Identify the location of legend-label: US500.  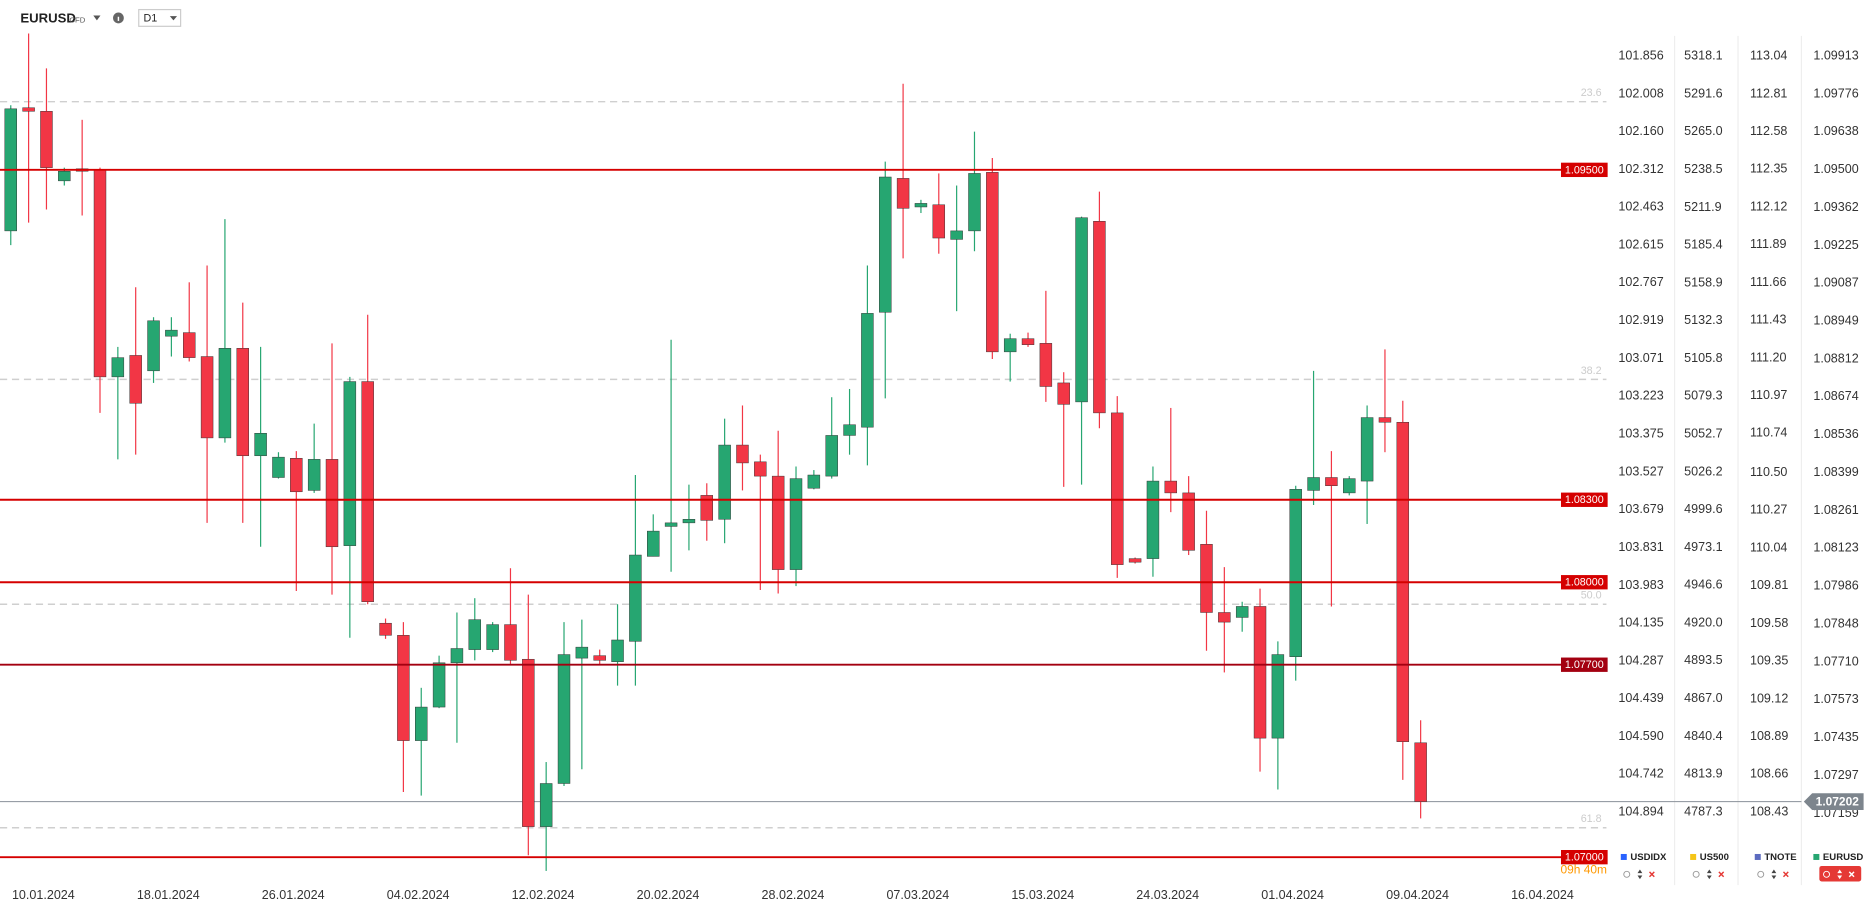
(1714, 857).